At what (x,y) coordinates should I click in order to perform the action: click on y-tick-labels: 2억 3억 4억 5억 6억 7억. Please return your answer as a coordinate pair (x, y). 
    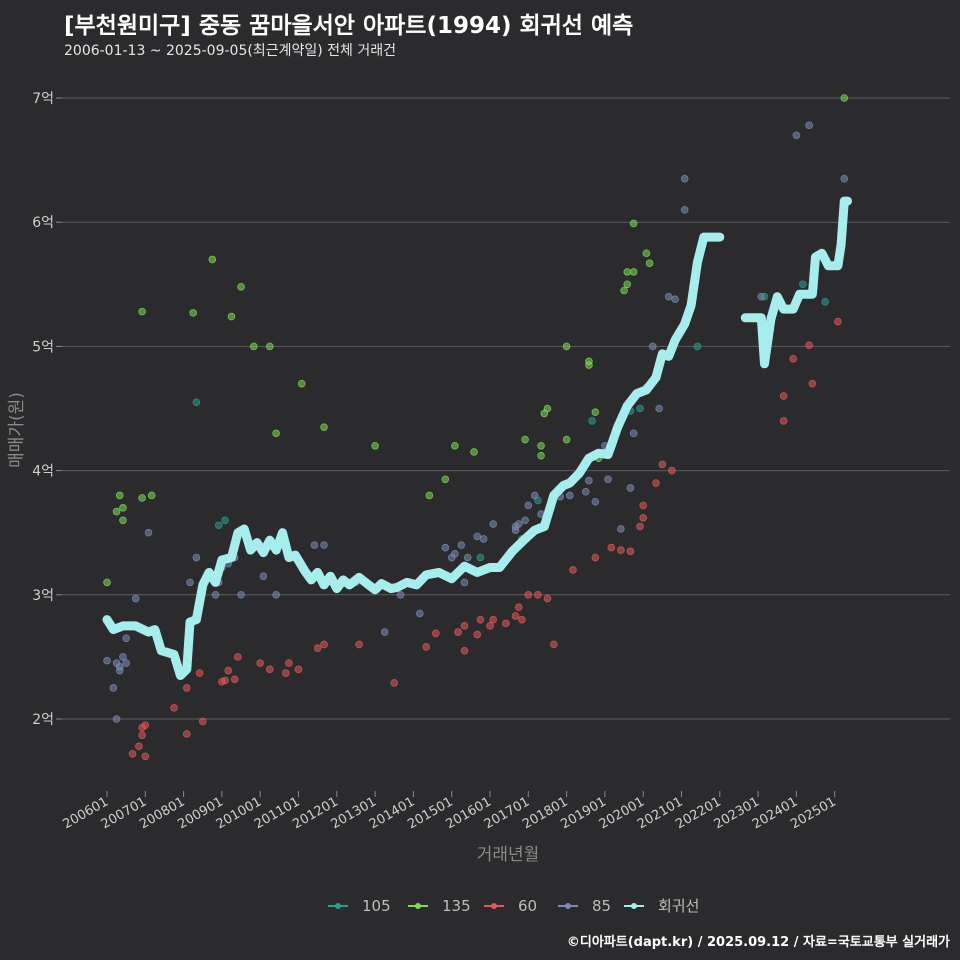
    Looking at the image, I should click on (47, 409).